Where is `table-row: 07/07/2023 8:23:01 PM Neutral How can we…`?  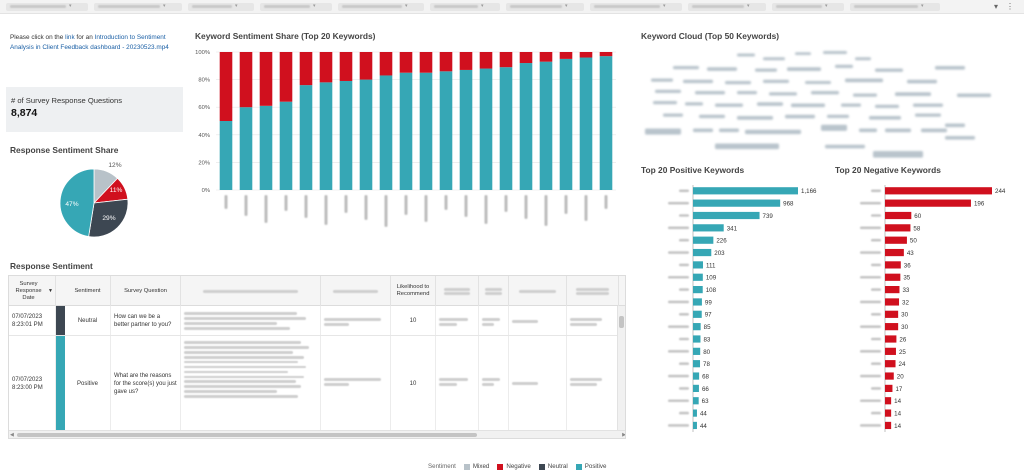 table-row: 07/07/2023 8:23:01 PM Neutral How can we… is located at coordinates (314, 321).